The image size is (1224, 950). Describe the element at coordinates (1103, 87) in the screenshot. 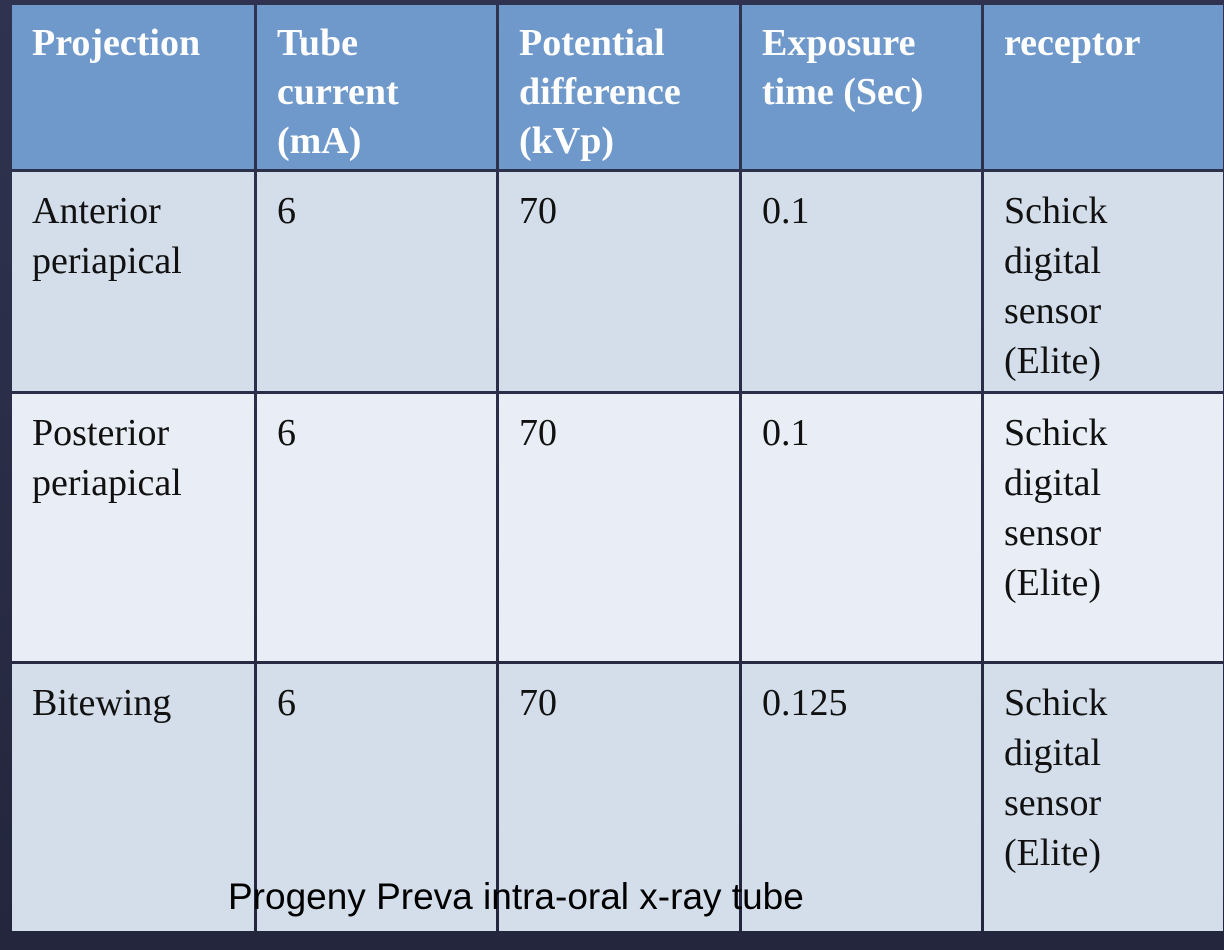

I see `header-cell: receptor` at that location.